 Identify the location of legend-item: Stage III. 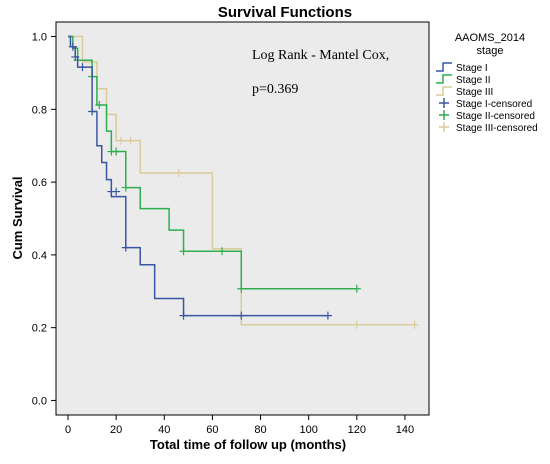
(464, 92).